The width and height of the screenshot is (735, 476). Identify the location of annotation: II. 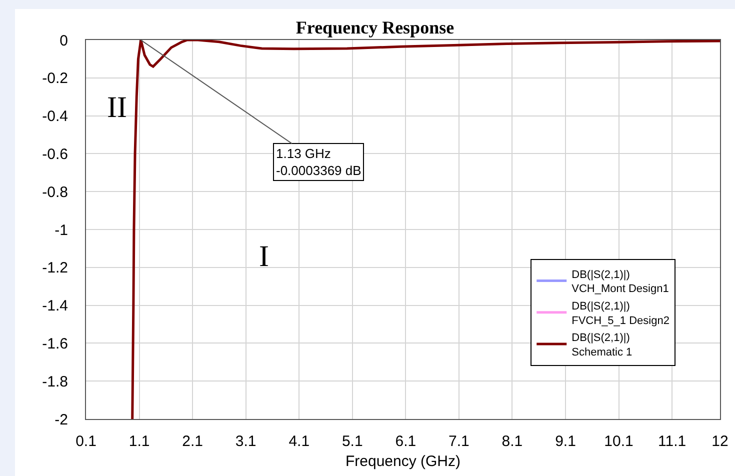
(117, 107).